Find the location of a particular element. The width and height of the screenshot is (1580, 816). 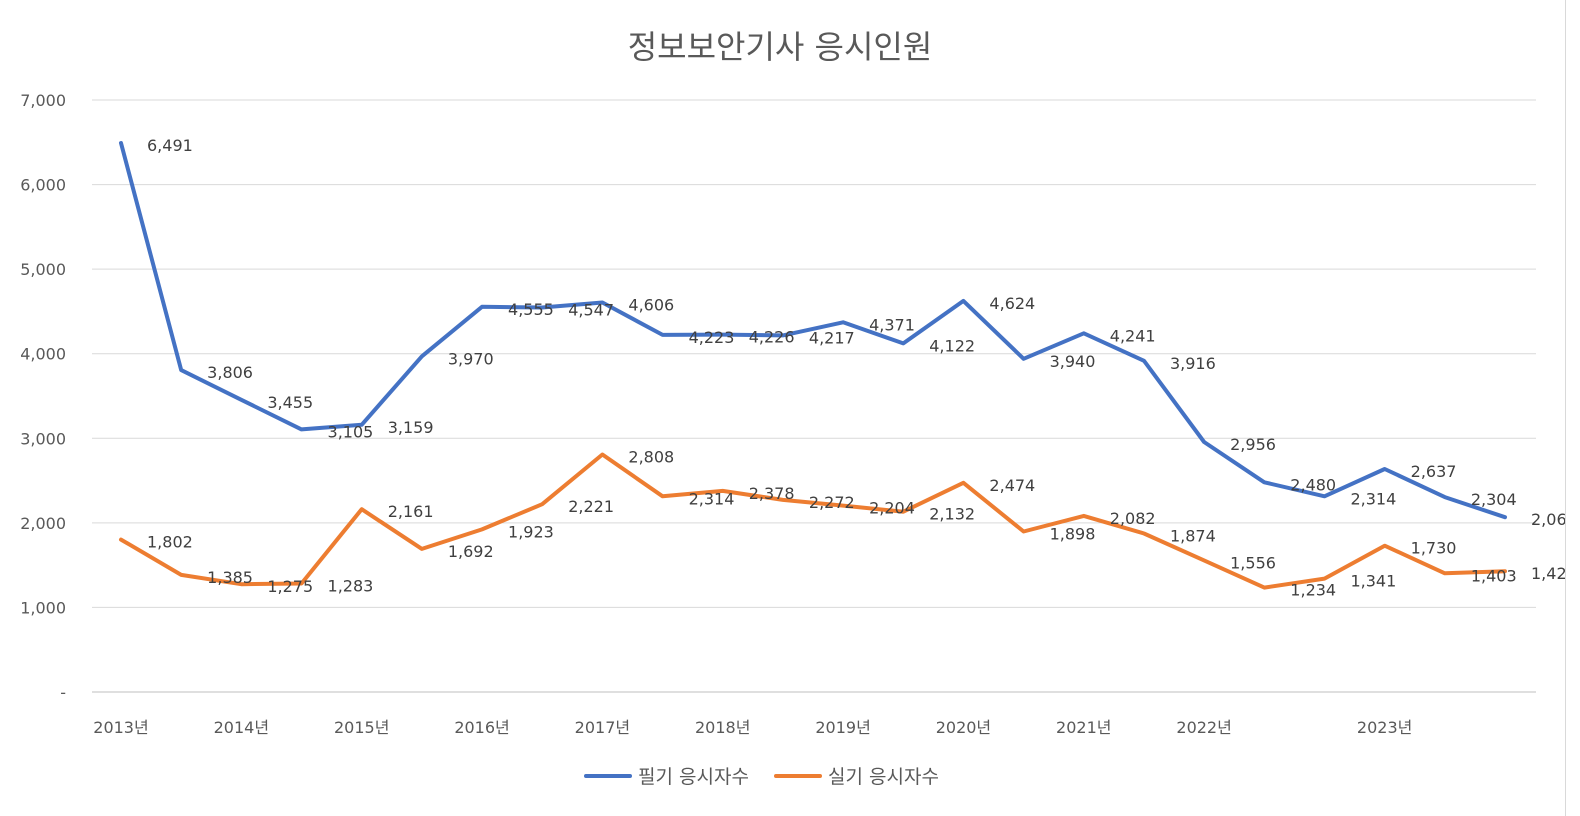

data-label: 2,956 is located at coordinates (1253, 444).